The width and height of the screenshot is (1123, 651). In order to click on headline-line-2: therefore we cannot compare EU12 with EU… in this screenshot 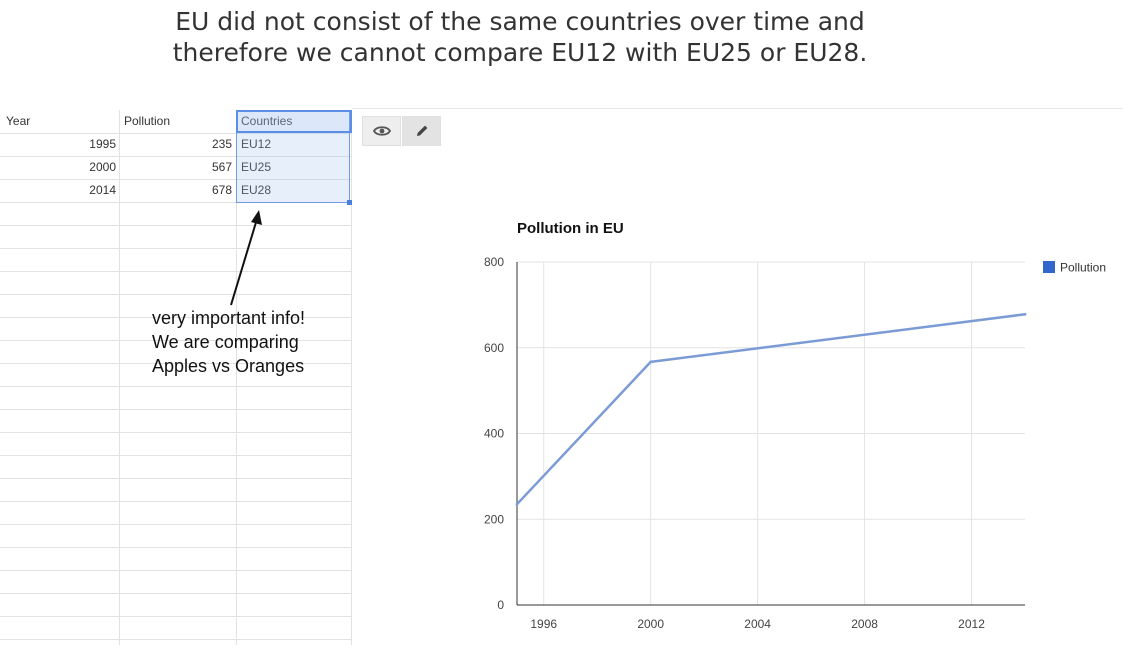, I will do `click(520, 52)`.